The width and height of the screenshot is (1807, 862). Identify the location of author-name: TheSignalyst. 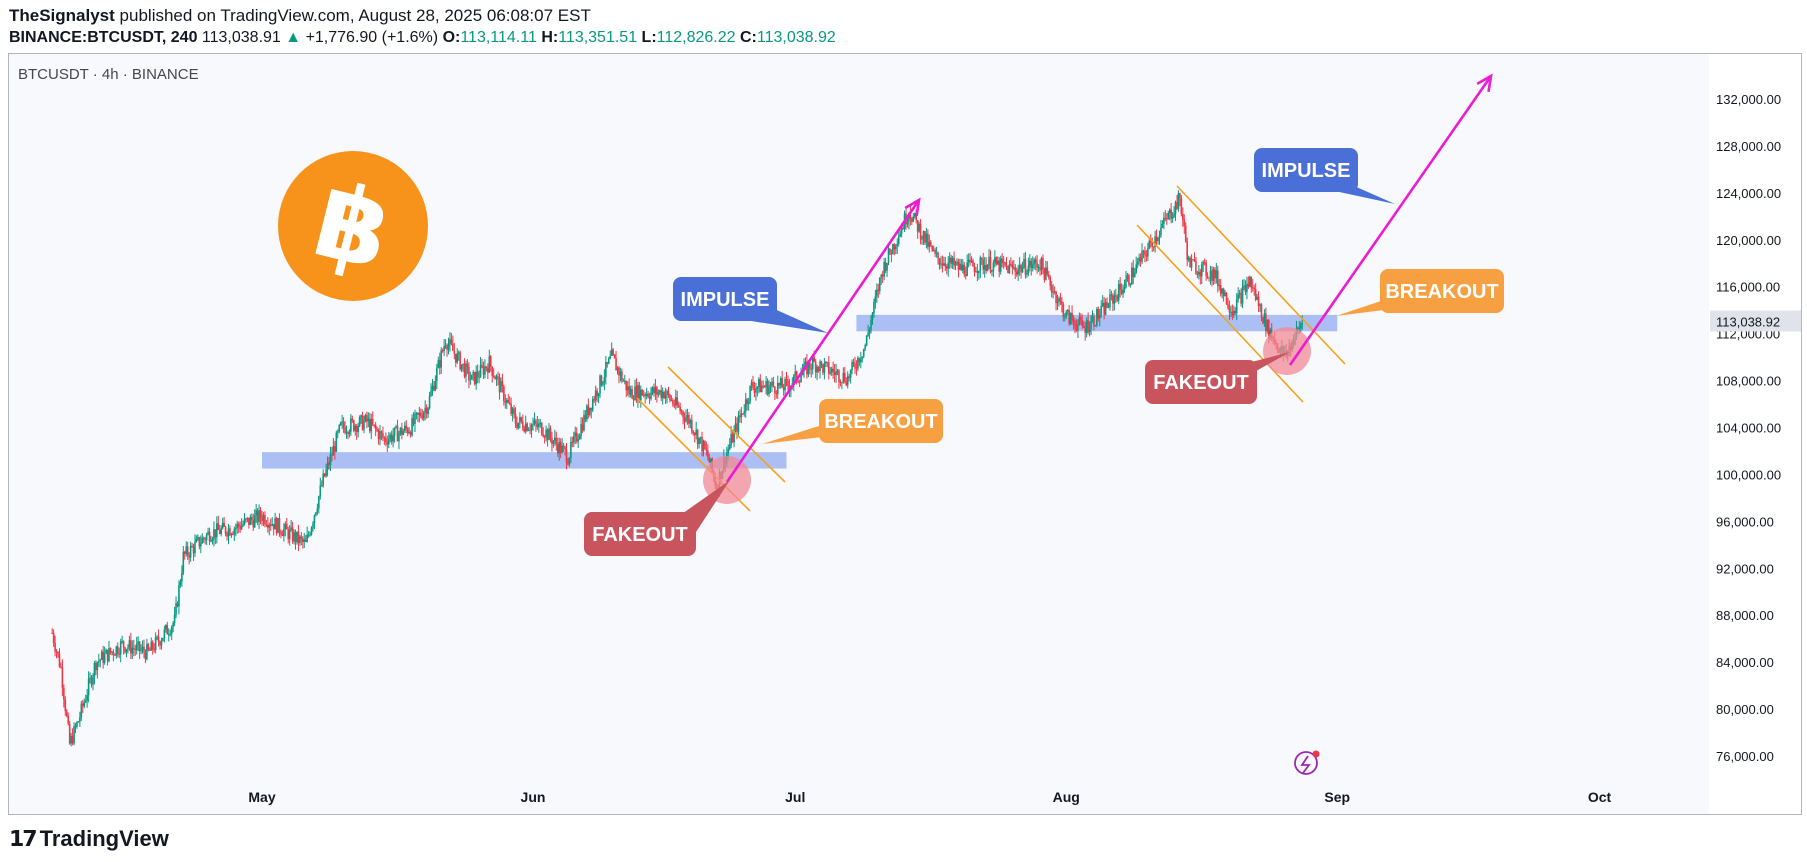
(62, 15).